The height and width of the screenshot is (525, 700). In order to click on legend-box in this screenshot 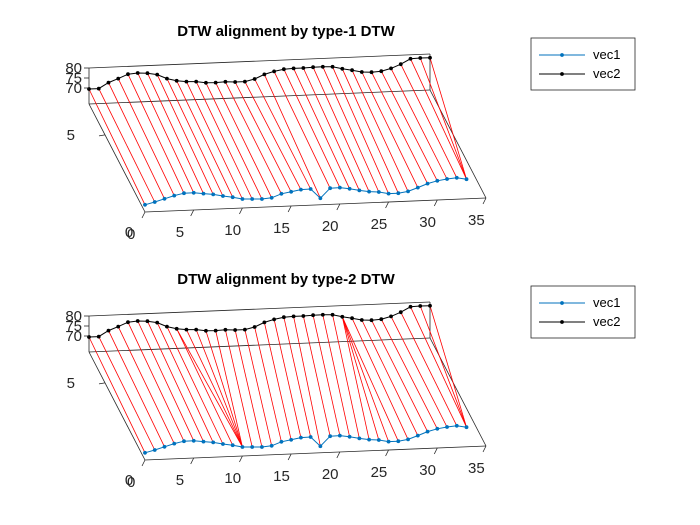, I will do `click(583, 312)`.